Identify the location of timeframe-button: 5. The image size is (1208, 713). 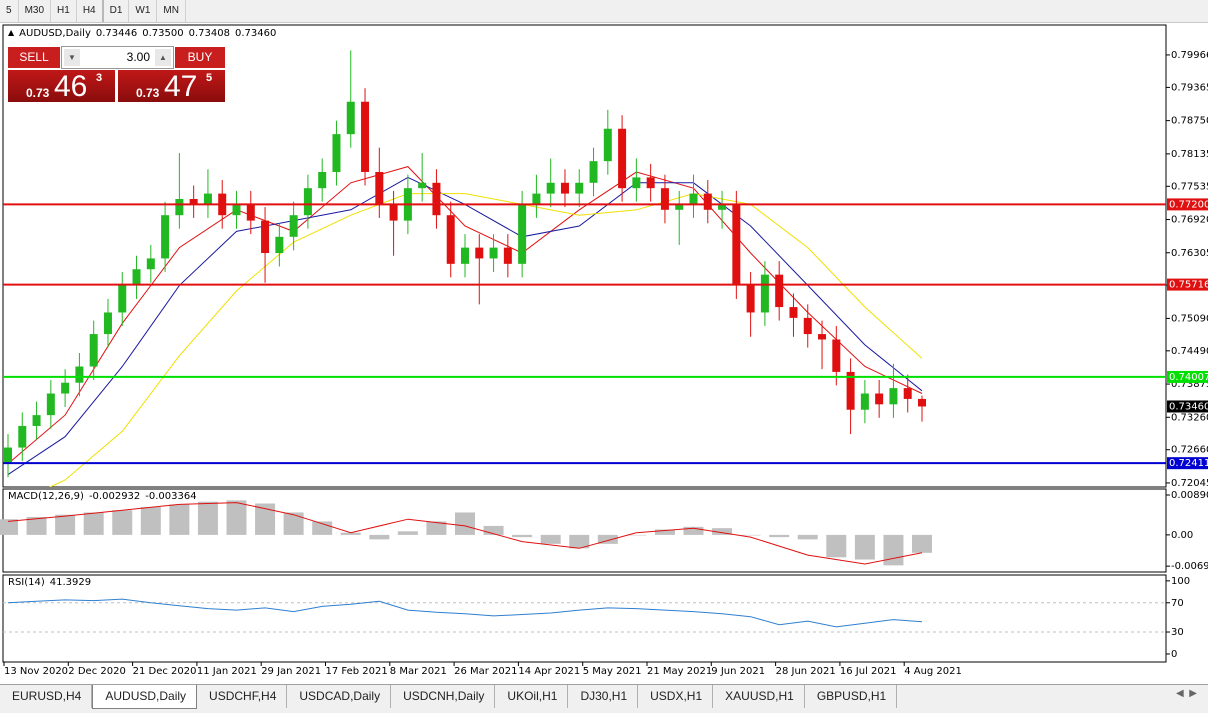
(9, 11).